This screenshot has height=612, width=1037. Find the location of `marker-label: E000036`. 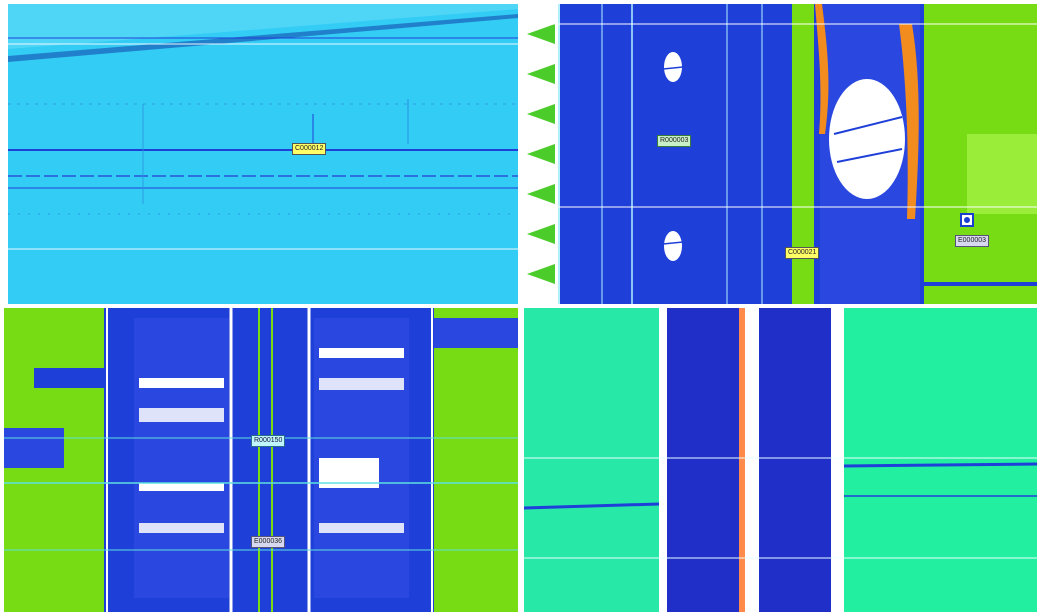

marker-label: E000036 is located at coordinates (268, 542).